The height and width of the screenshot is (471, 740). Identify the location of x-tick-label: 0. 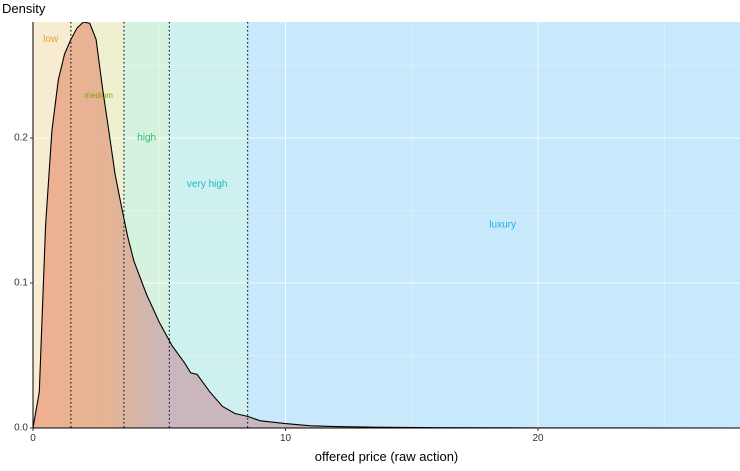
(33, 438).